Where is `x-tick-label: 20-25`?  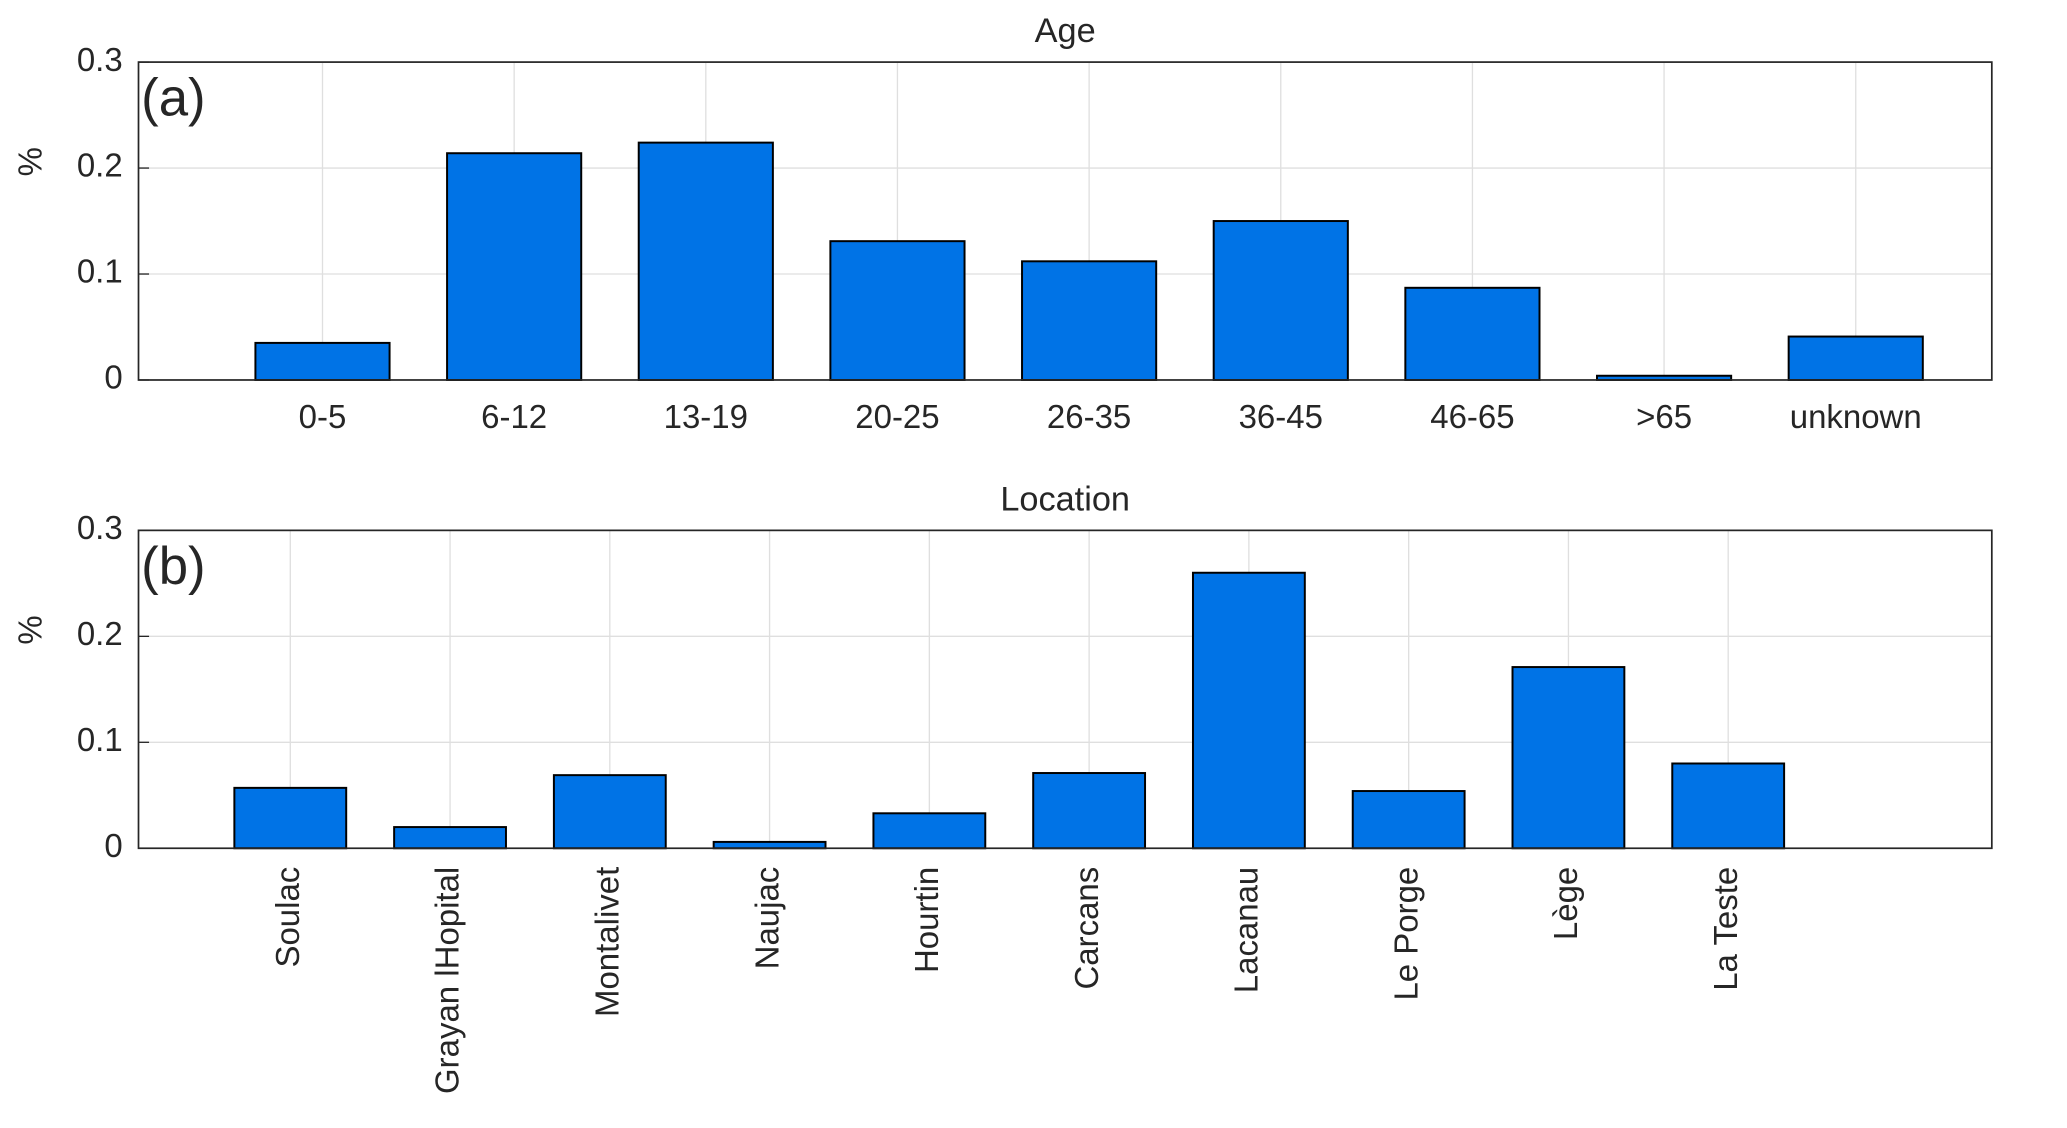 x-tick-label: 20-25 is located at coordinates (897, 416).